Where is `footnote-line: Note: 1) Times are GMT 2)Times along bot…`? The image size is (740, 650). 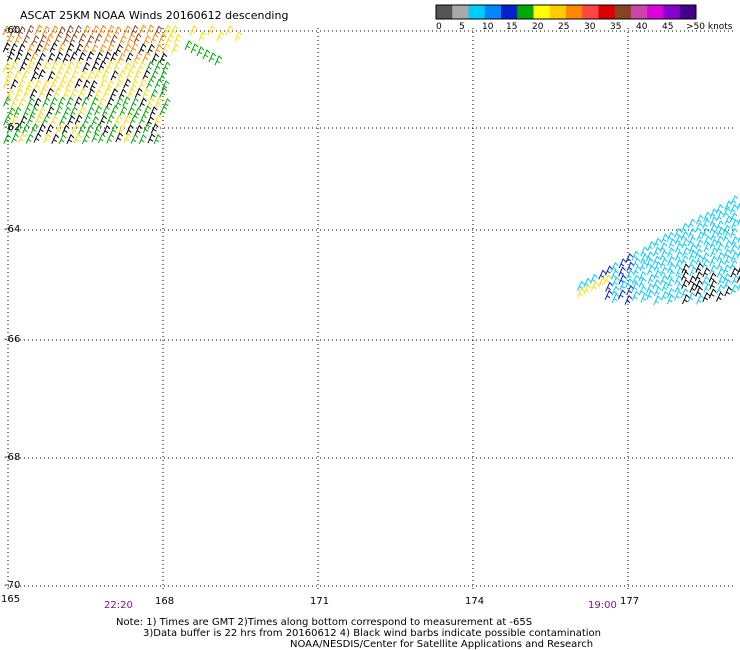
footnote-line: Note: 1) Times are GMT 2)Times along bot… is located at coordinates (324, 622).